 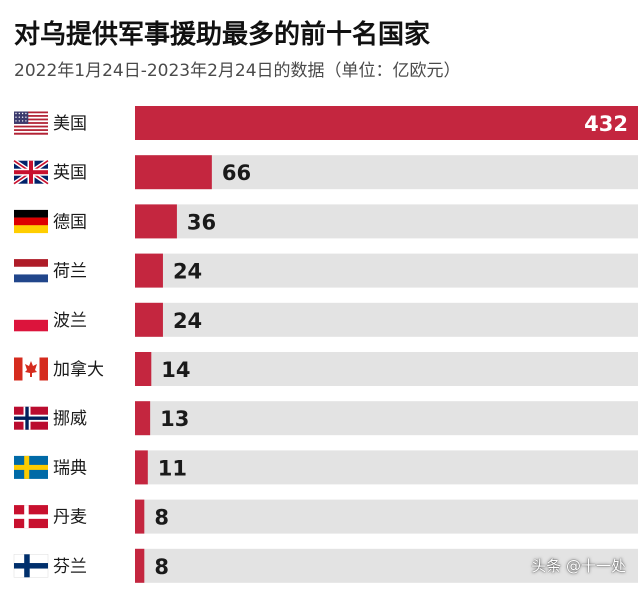 What do you see at coordinates (70, 518) in the screenshot?
I see `category-label: 丹麦` at bounding box center [70, 518].